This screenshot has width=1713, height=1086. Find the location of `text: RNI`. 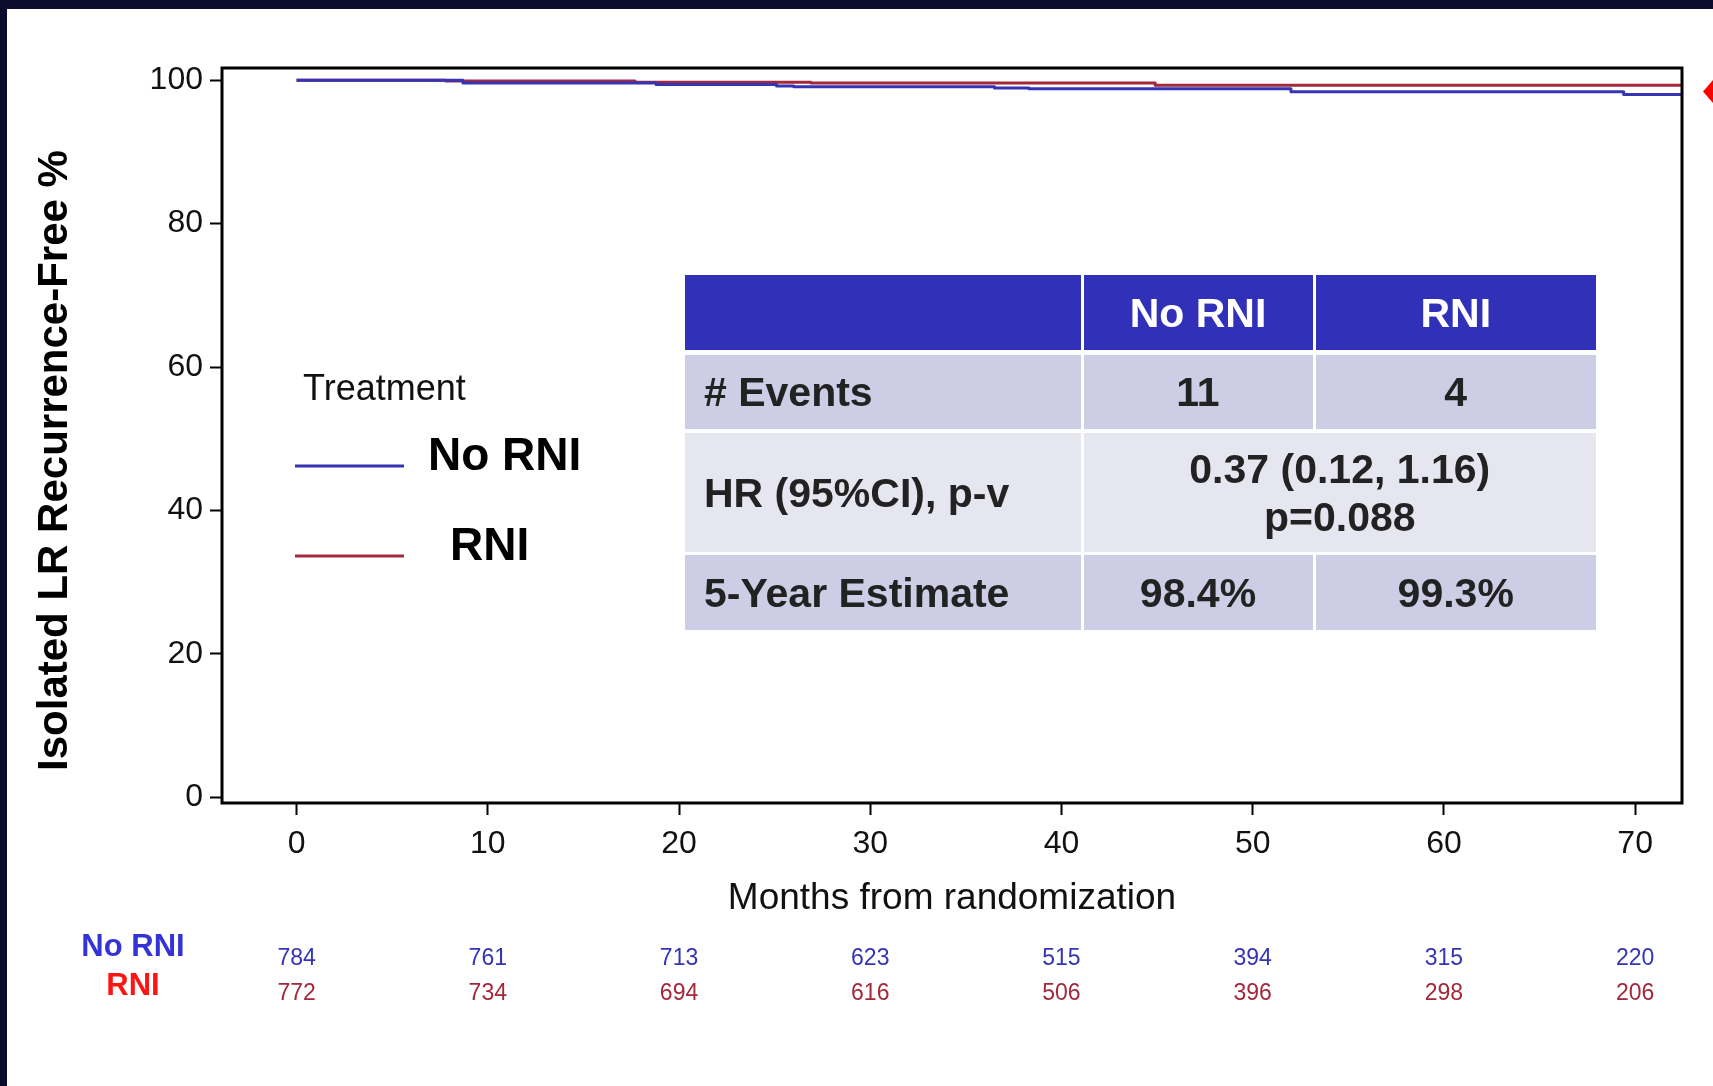

text: RNI is located at coordinates (133, 984).